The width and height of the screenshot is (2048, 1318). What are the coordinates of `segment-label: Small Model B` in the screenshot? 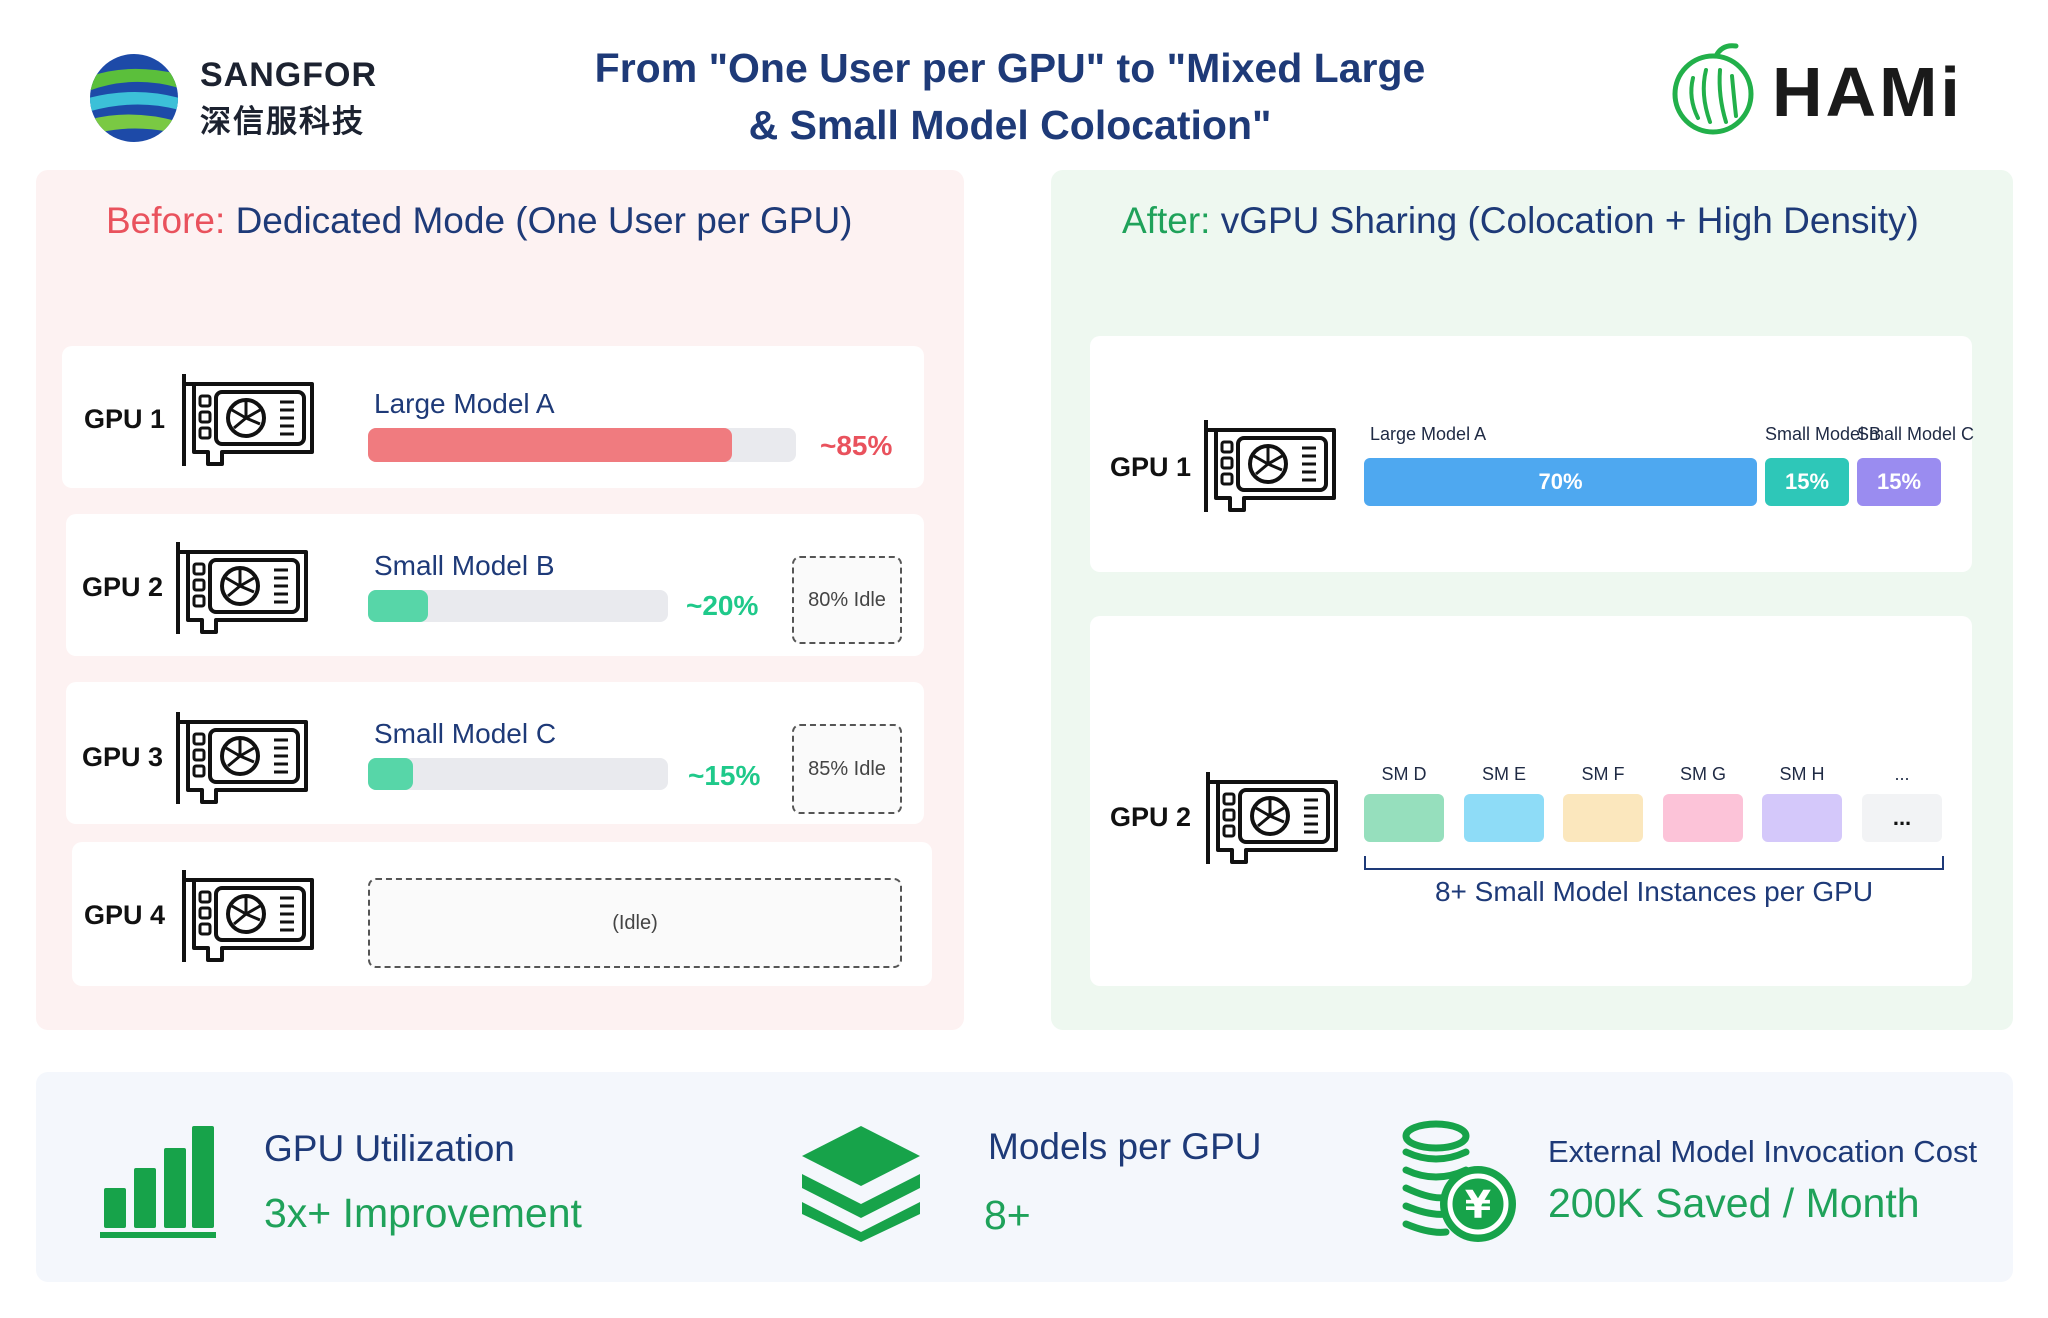 It's located at (1823, 434).